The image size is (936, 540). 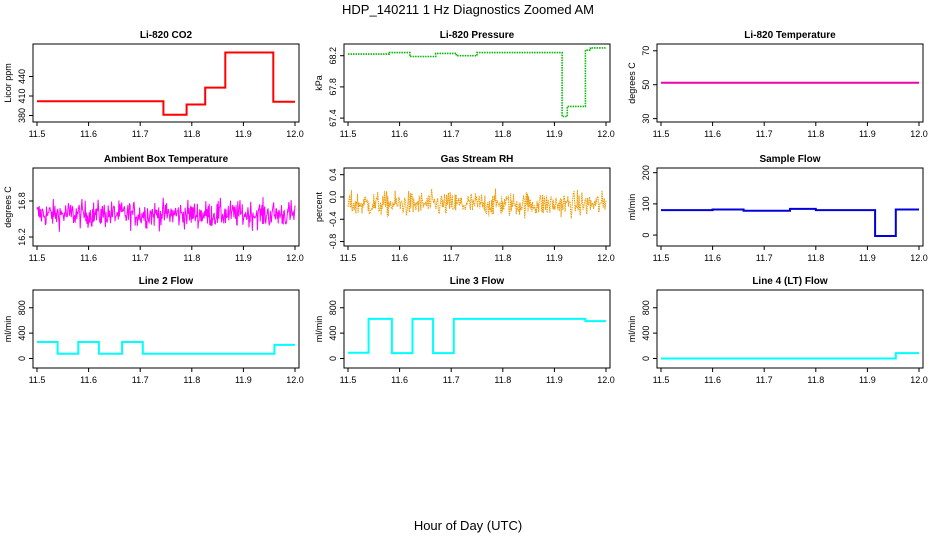 What do you see at coordinates (477, 159) in the screenshot?
I see `panel-title: Gas Stream RH` at bounding box center [477, 159].